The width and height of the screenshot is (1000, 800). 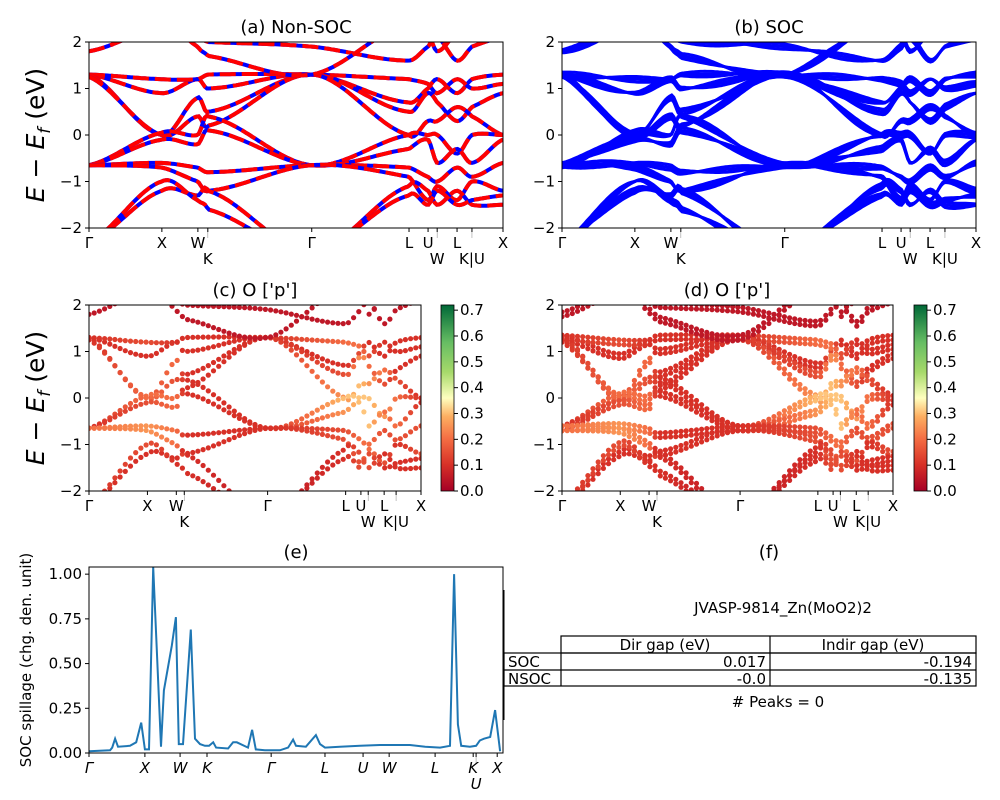 What do you see at coordinates (472, 336) in the screenshot?
I see `panel-c-colorbar-label: 0.6` at bounding box center [472, 336].